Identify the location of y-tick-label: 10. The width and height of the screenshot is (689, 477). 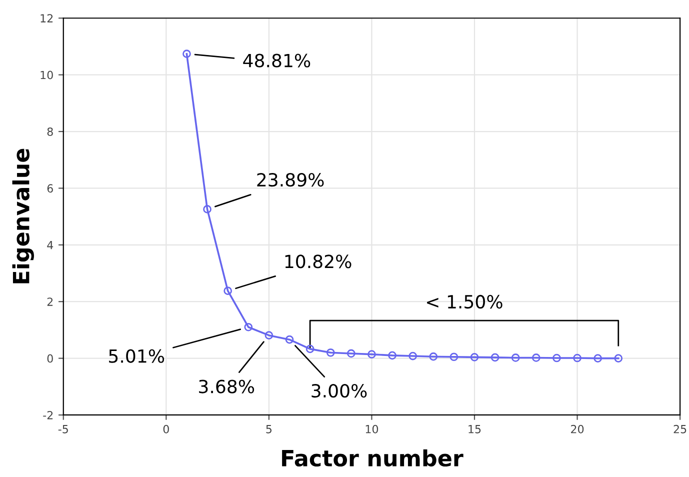
(46, 75).